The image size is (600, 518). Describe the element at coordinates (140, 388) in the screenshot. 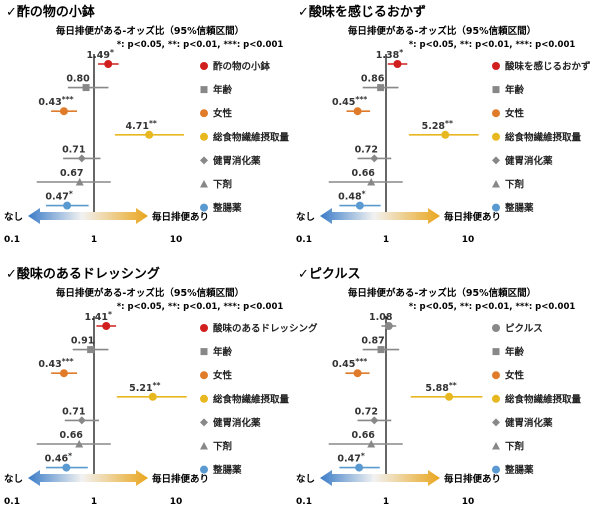

I see `or-value: 5.21` at that location.